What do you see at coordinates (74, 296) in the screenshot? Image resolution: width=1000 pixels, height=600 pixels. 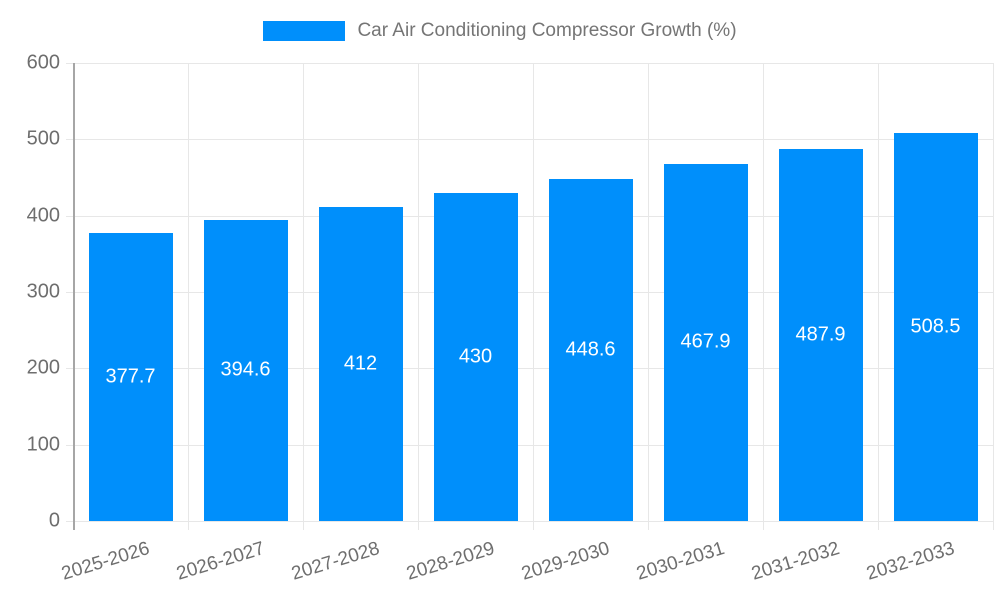 I see `y-axis-line` at bounding box center [74, 296].